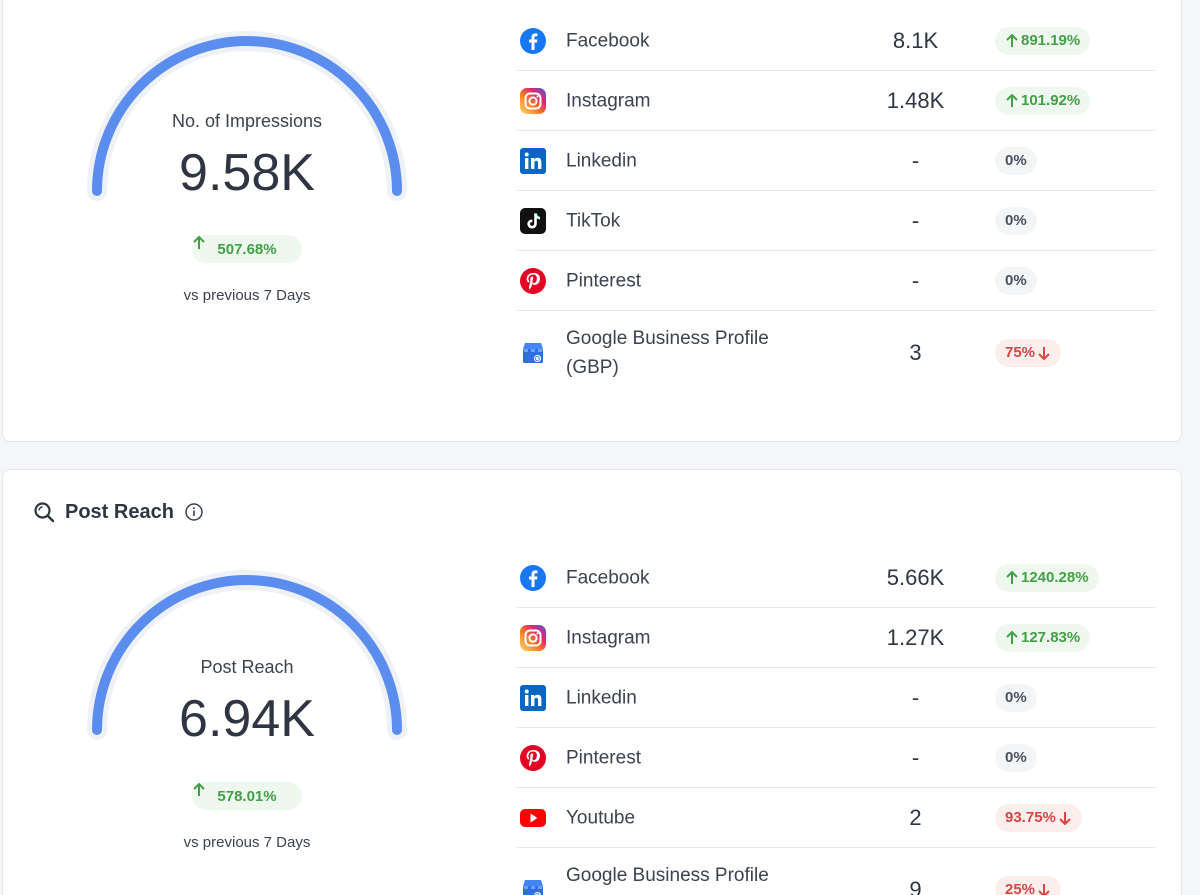  I want to click on linkedin-icon, so click(533, 160).